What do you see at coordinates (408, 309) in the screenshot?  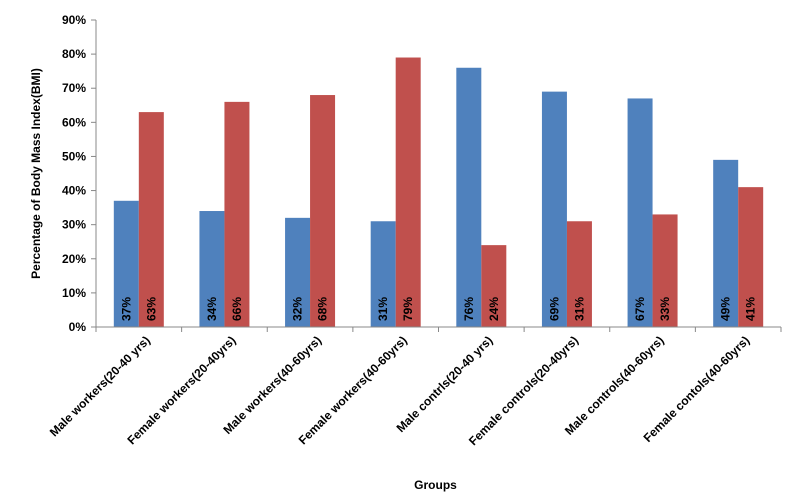 I see `data-label-series2-3: 79%` at bounding box center [408, 309].